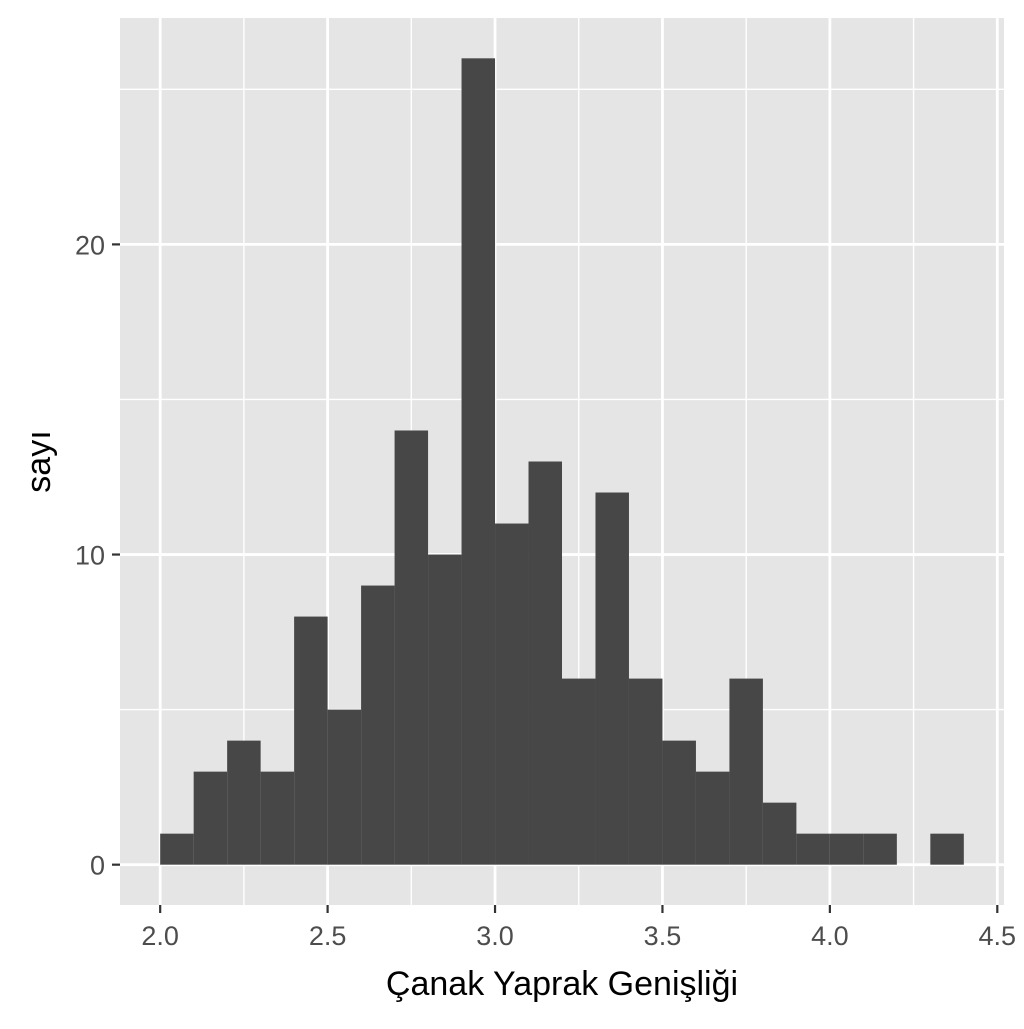  I want to click on y-axis-title: sayı, so click(39, 461).